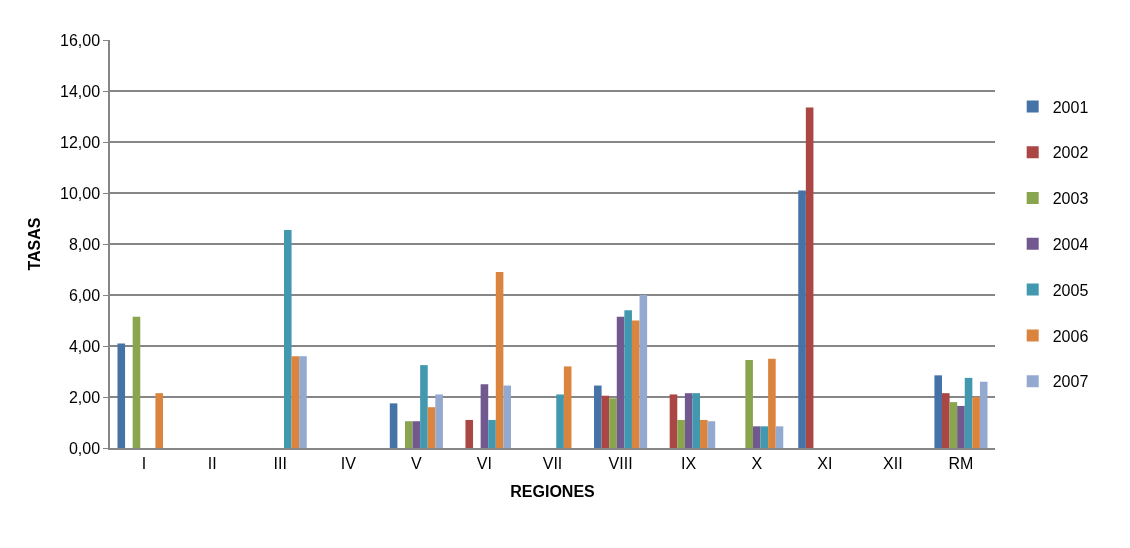  Describe the element at coordinates (484, 463) in the screenshot. I see `x-tick-label: VI` at that location.